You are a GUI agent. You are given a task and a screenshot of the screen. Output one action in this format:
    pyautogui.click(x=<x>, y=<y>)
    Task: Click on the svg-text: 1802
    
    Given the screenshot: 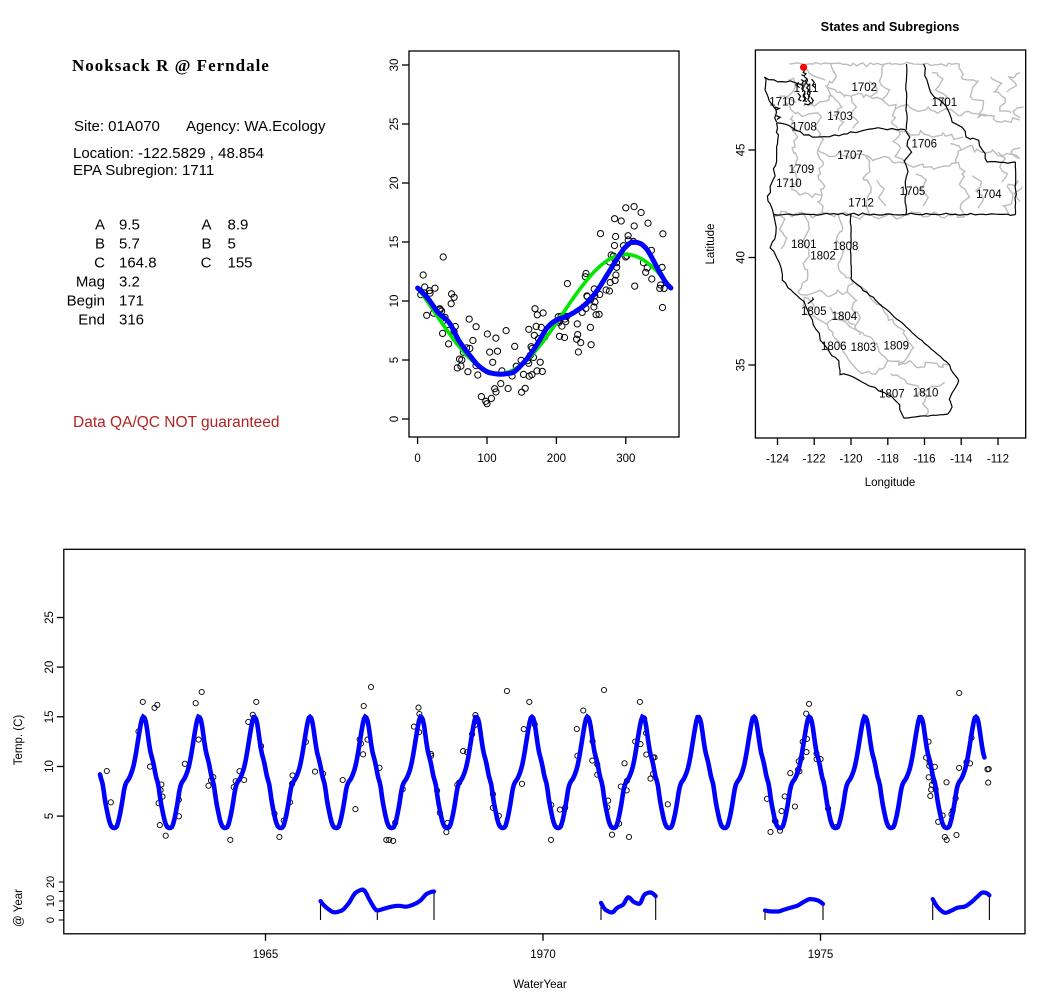 What is the action you would take?
    pyautogui.click(x=823, y=257)
    